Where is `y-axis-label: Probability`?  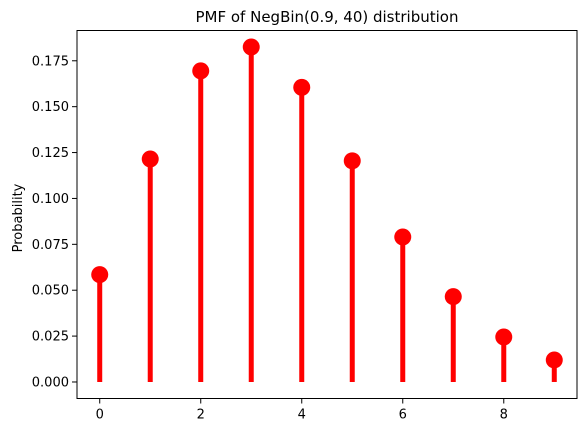
y-axis-label: Probability is located at coordinates (18, 217).